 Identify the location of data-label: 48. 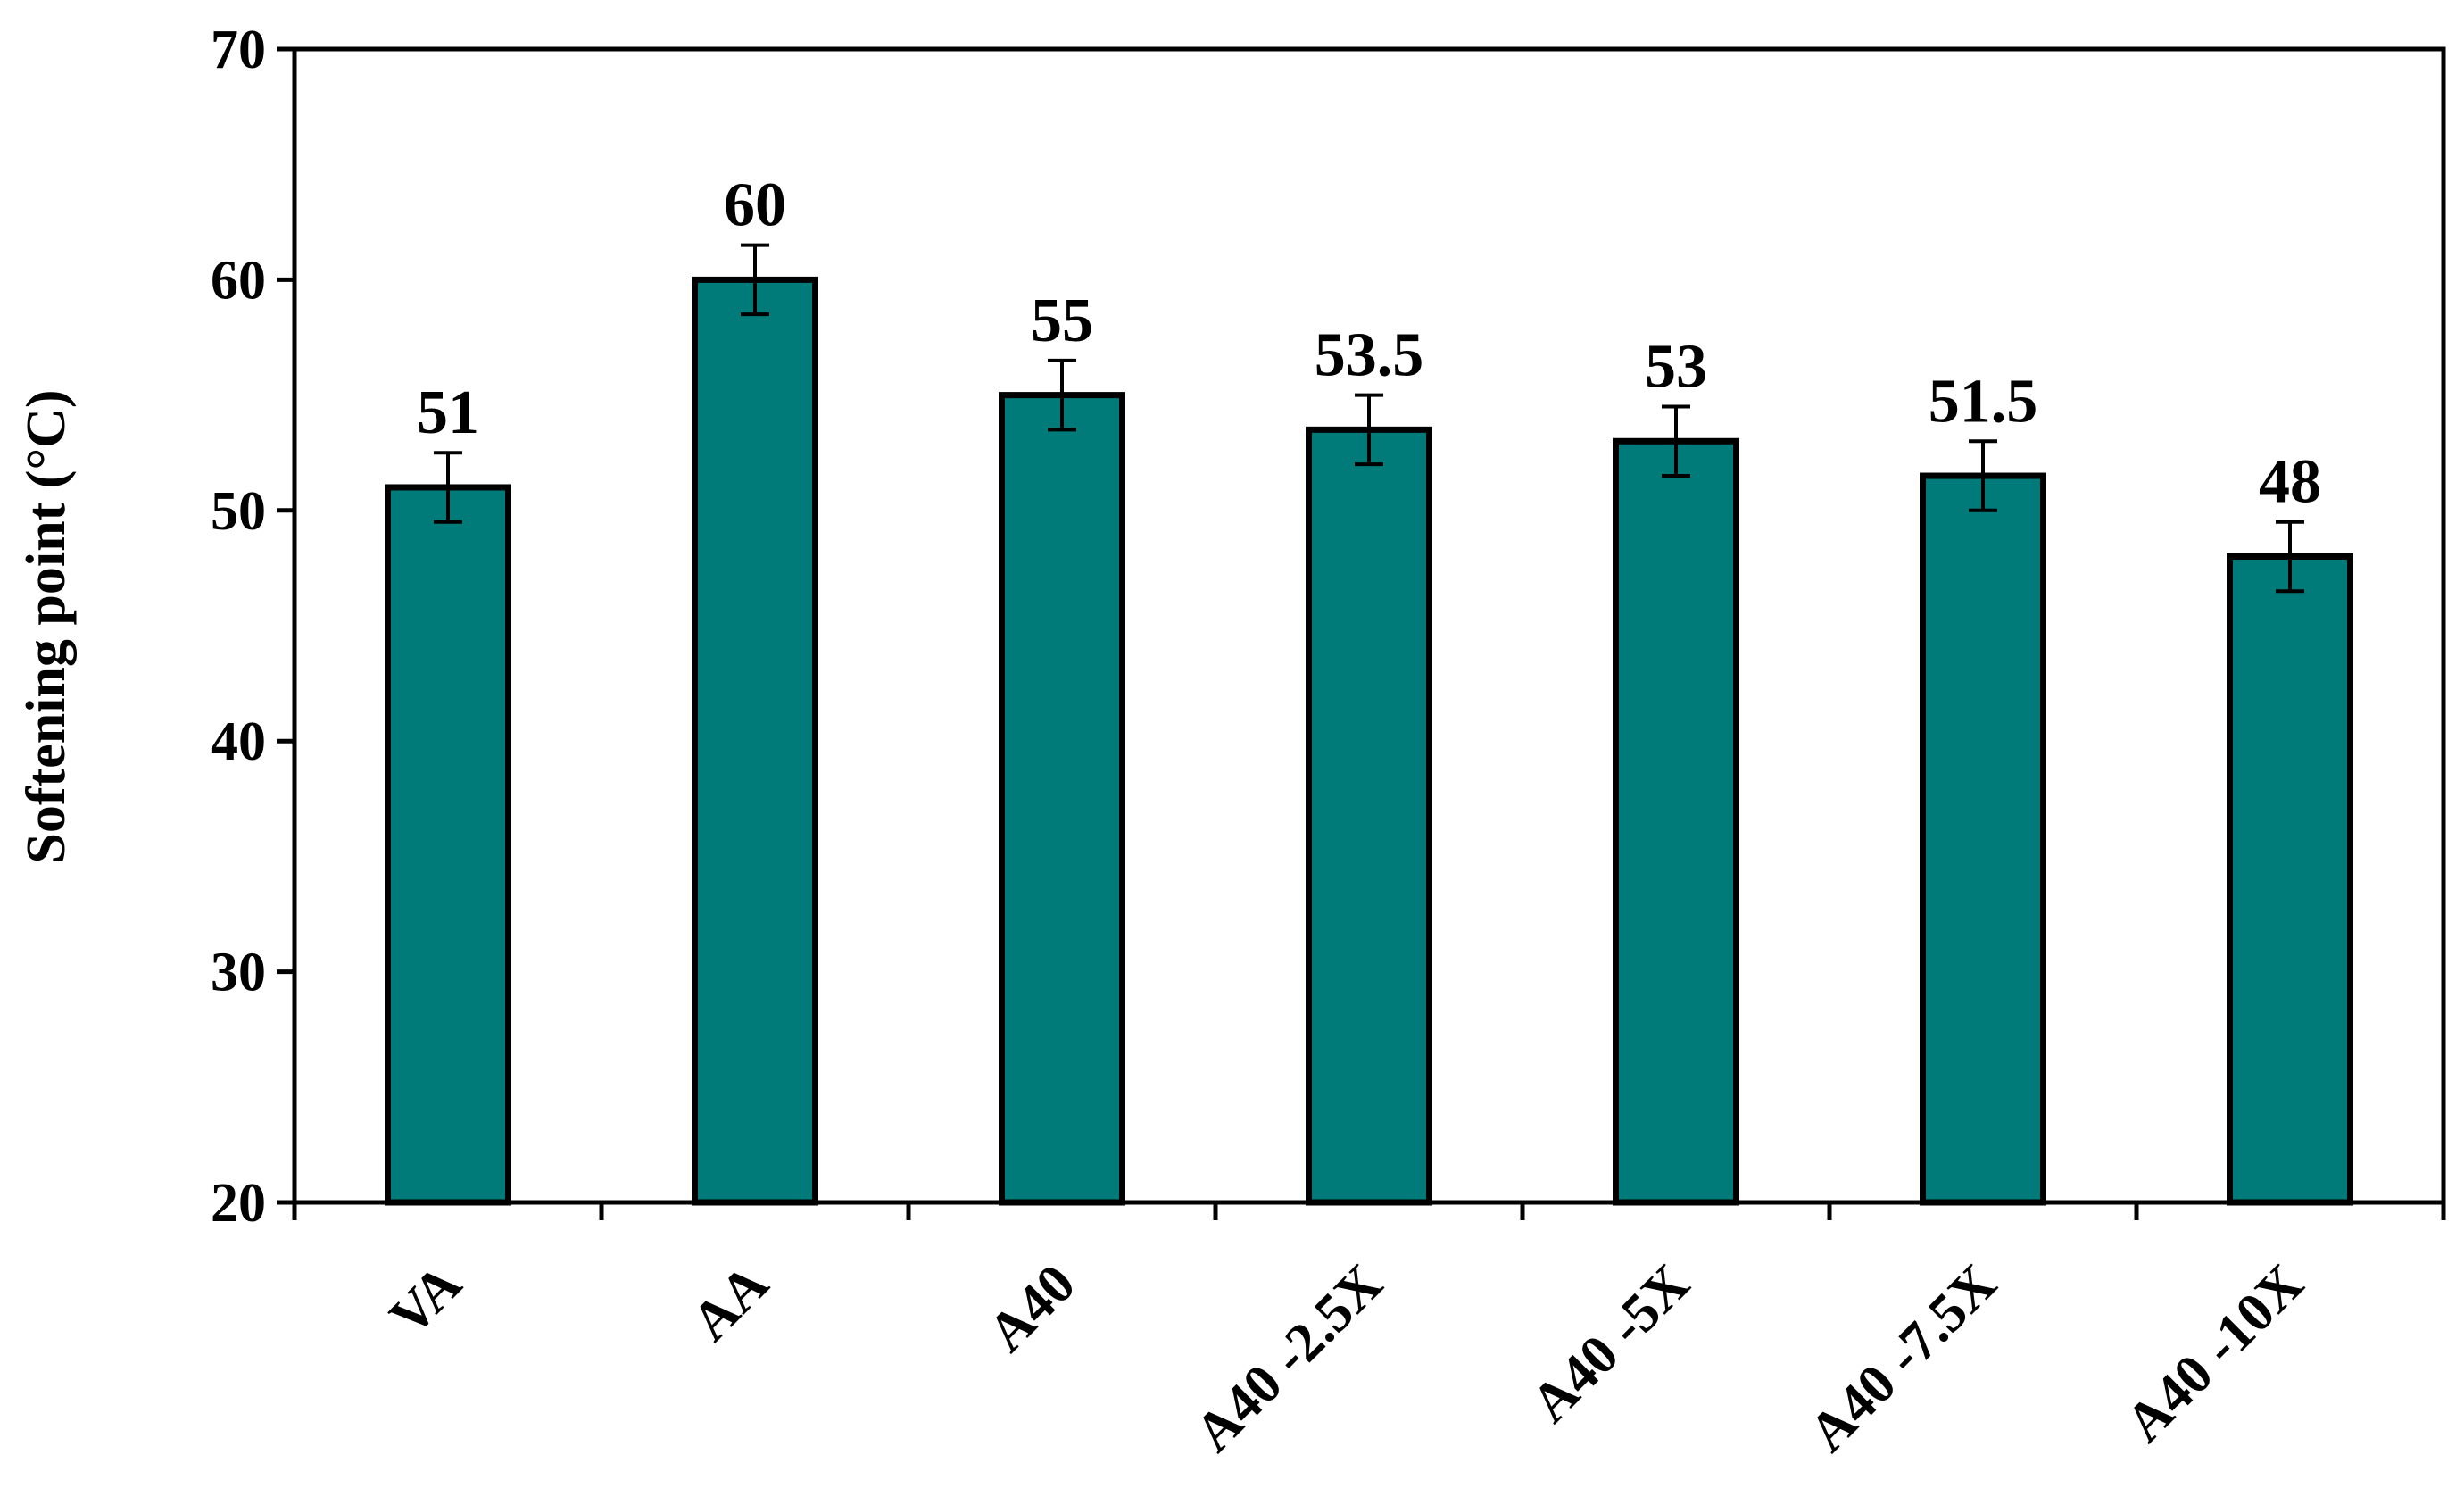
(2290, 482).